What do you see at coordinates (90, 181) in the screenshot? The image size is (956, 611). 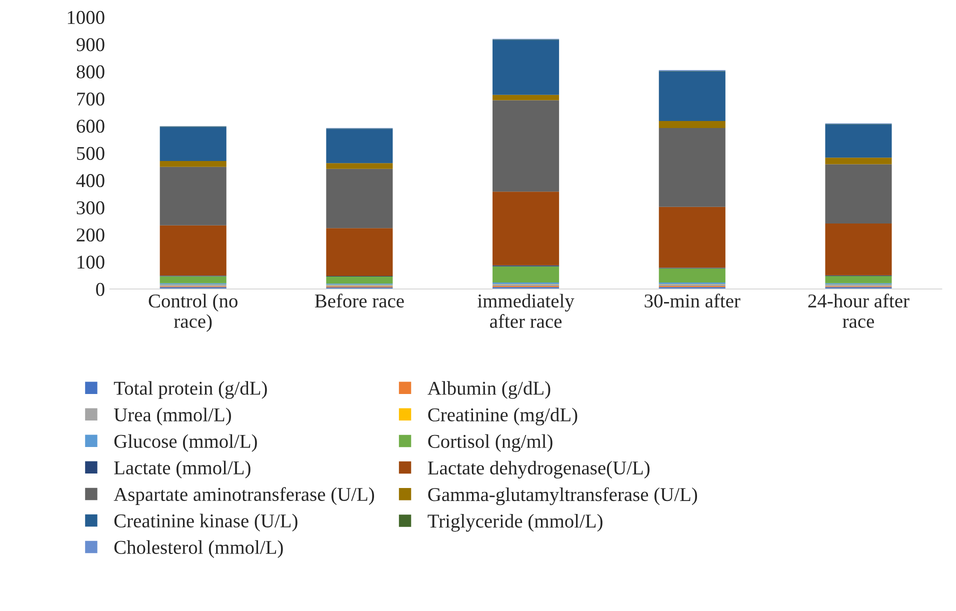 I see `y-tick-label: 400` at bounding box center [90, 181].